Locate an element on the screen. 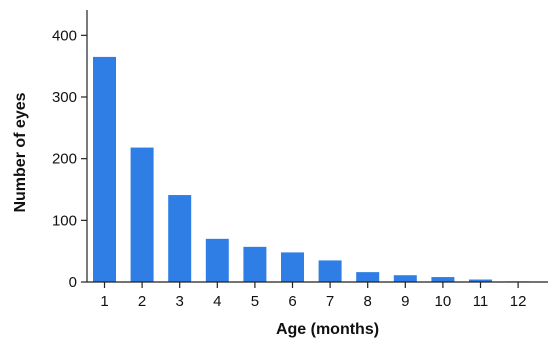  y-tick-label: 200 is located at coordinates (64, 159).